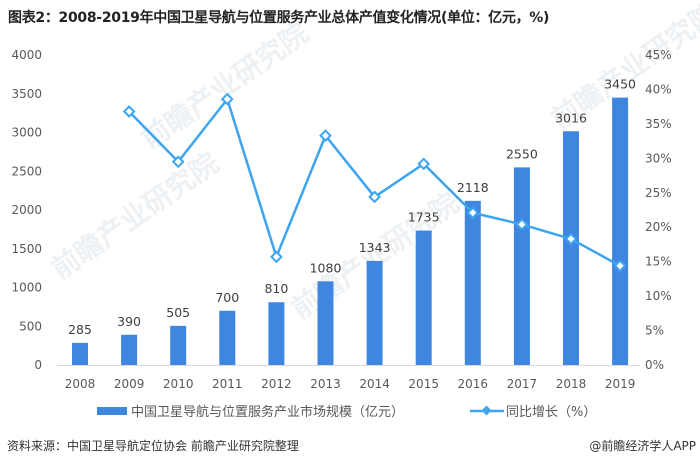 Image resolution: width=700 pixels, height=466 pixels. What do you see at coordinates (658, 124) in the screenshot?
I see `right-tick-label: 35%` at bounding box center [658, 124].